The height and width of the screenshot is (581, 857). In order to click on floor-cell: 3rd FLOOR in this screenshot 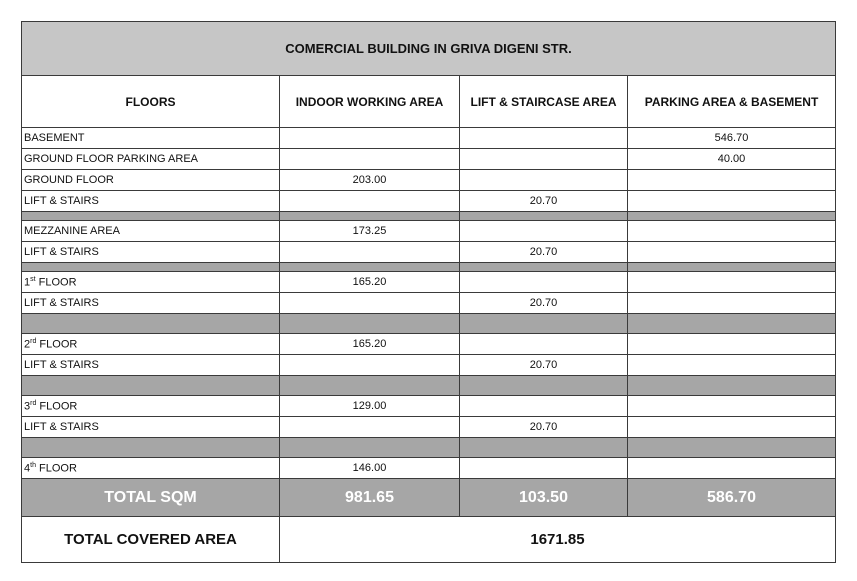, I will do `click(150, 406)`.